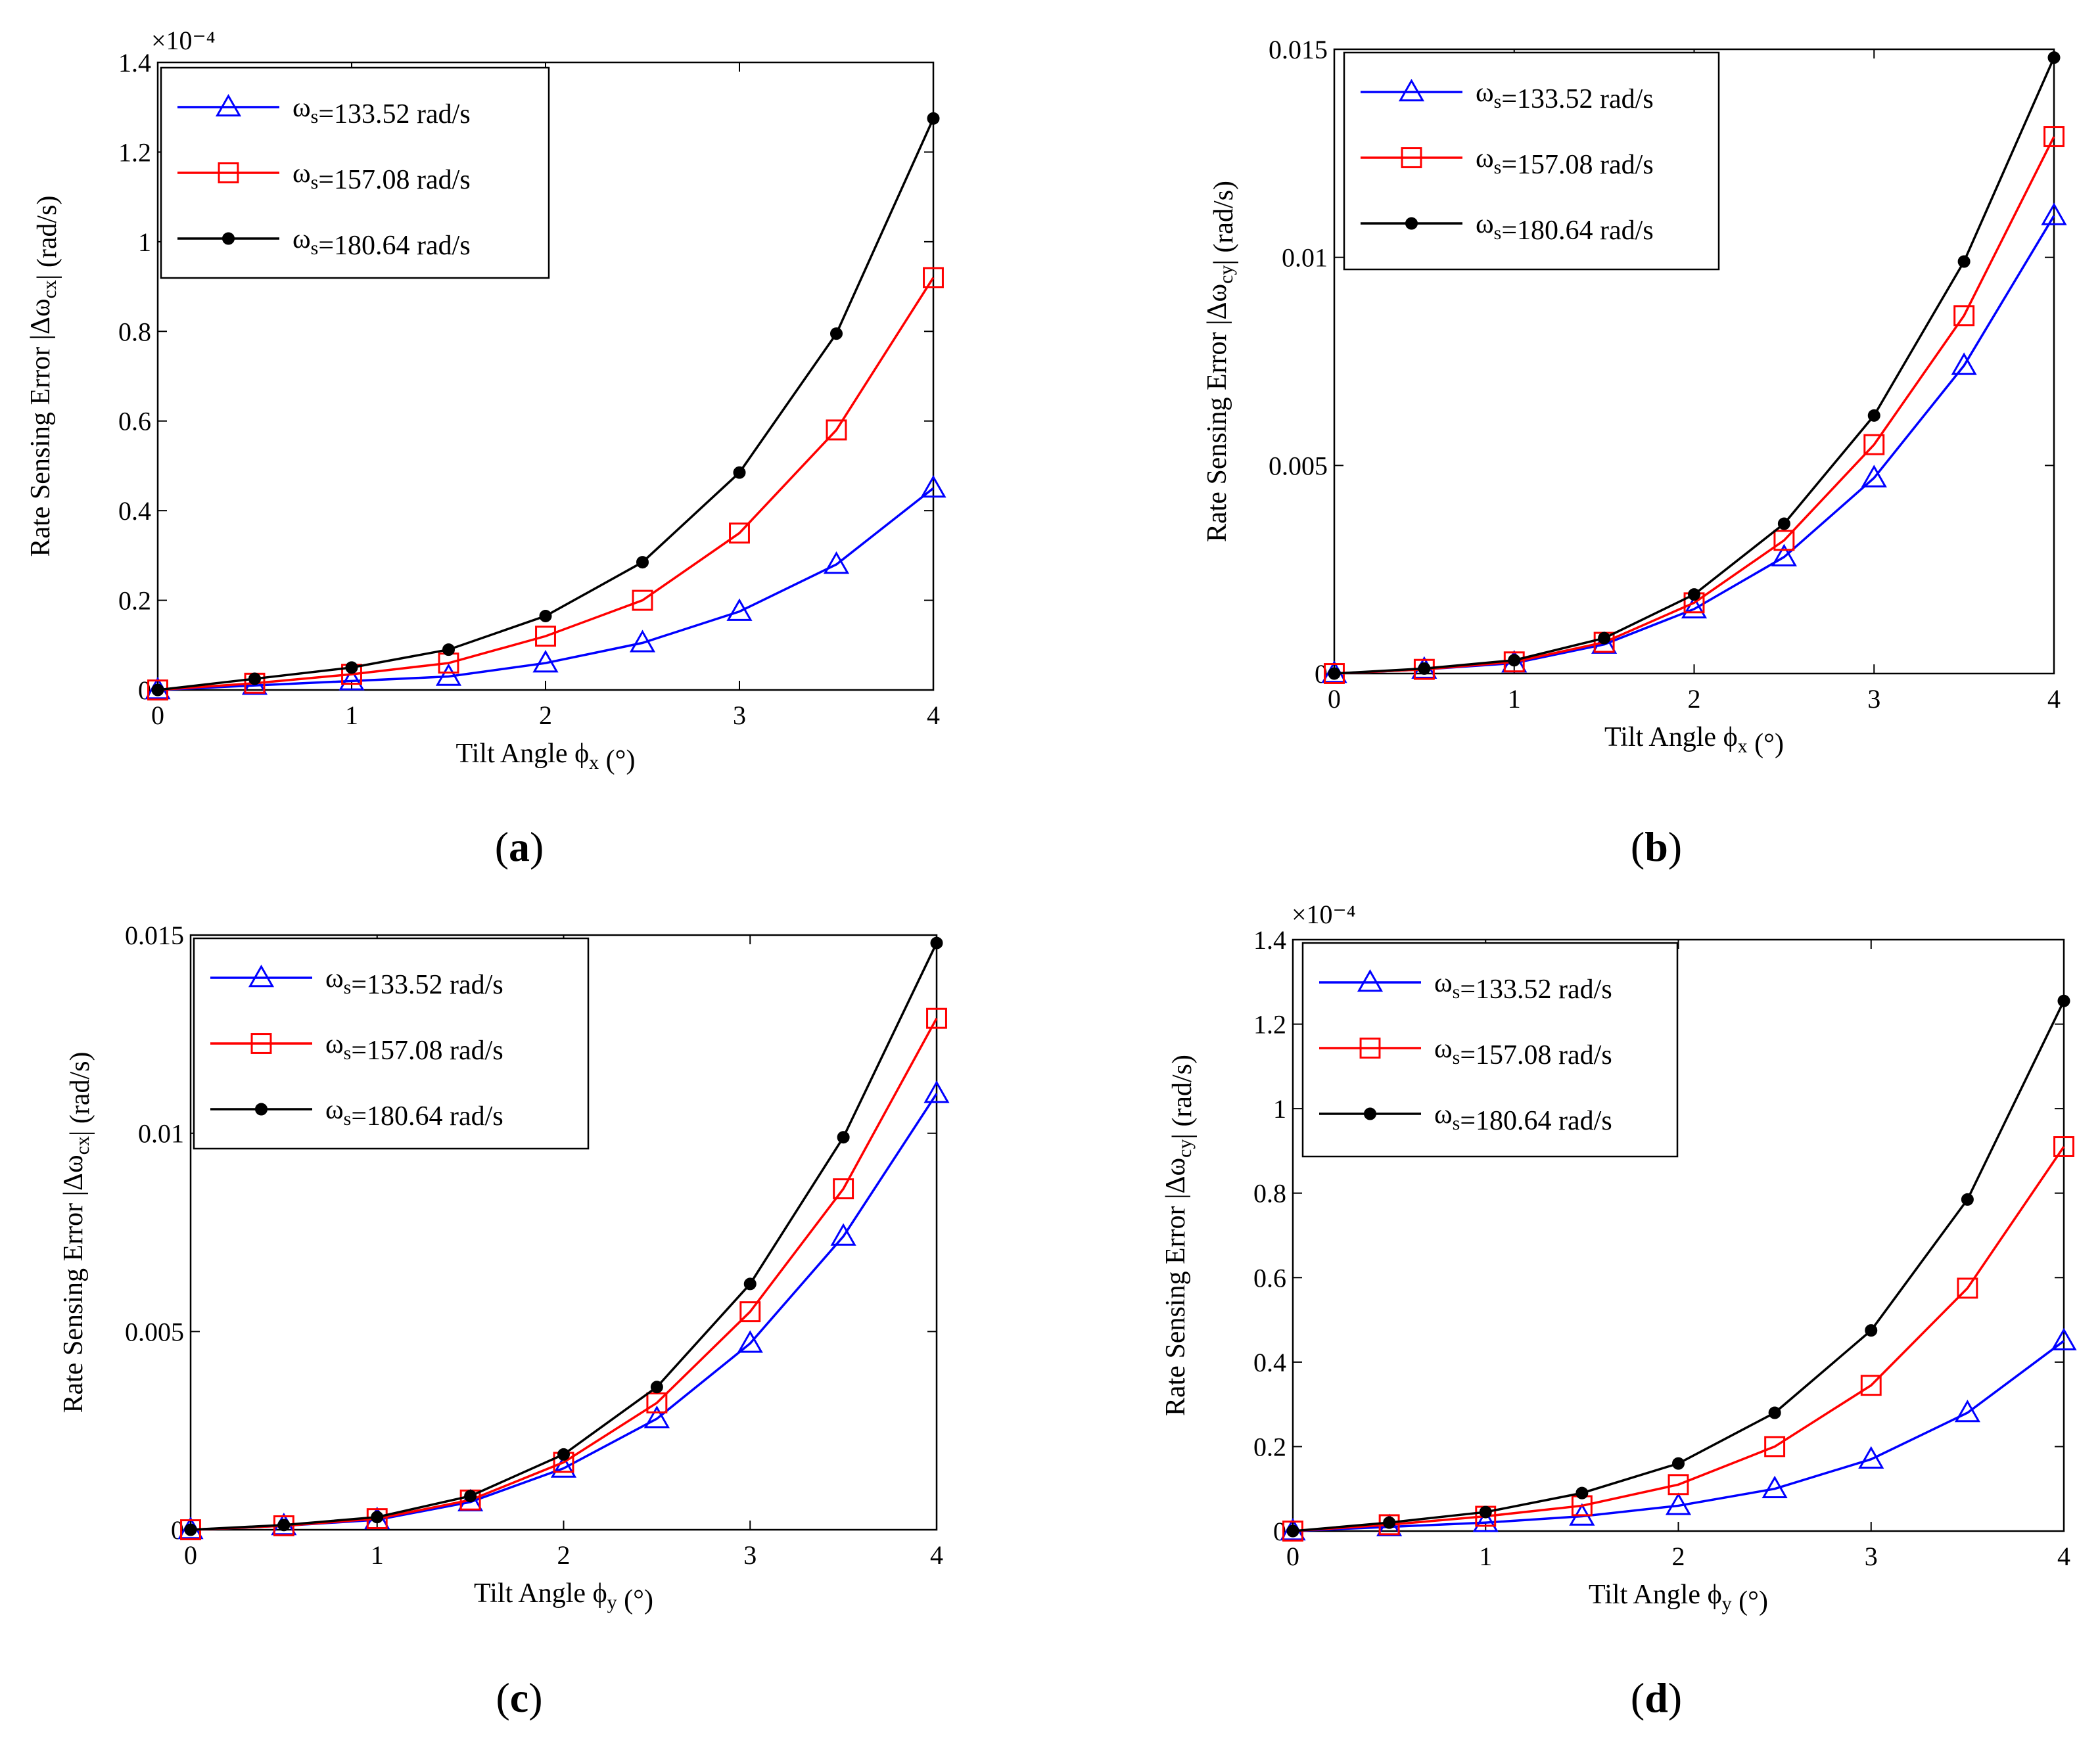  What do you see at coordinates (134, 511) in the screenshot?
I see `y-tick-label: 0.4` at bounding box center [134, 511].